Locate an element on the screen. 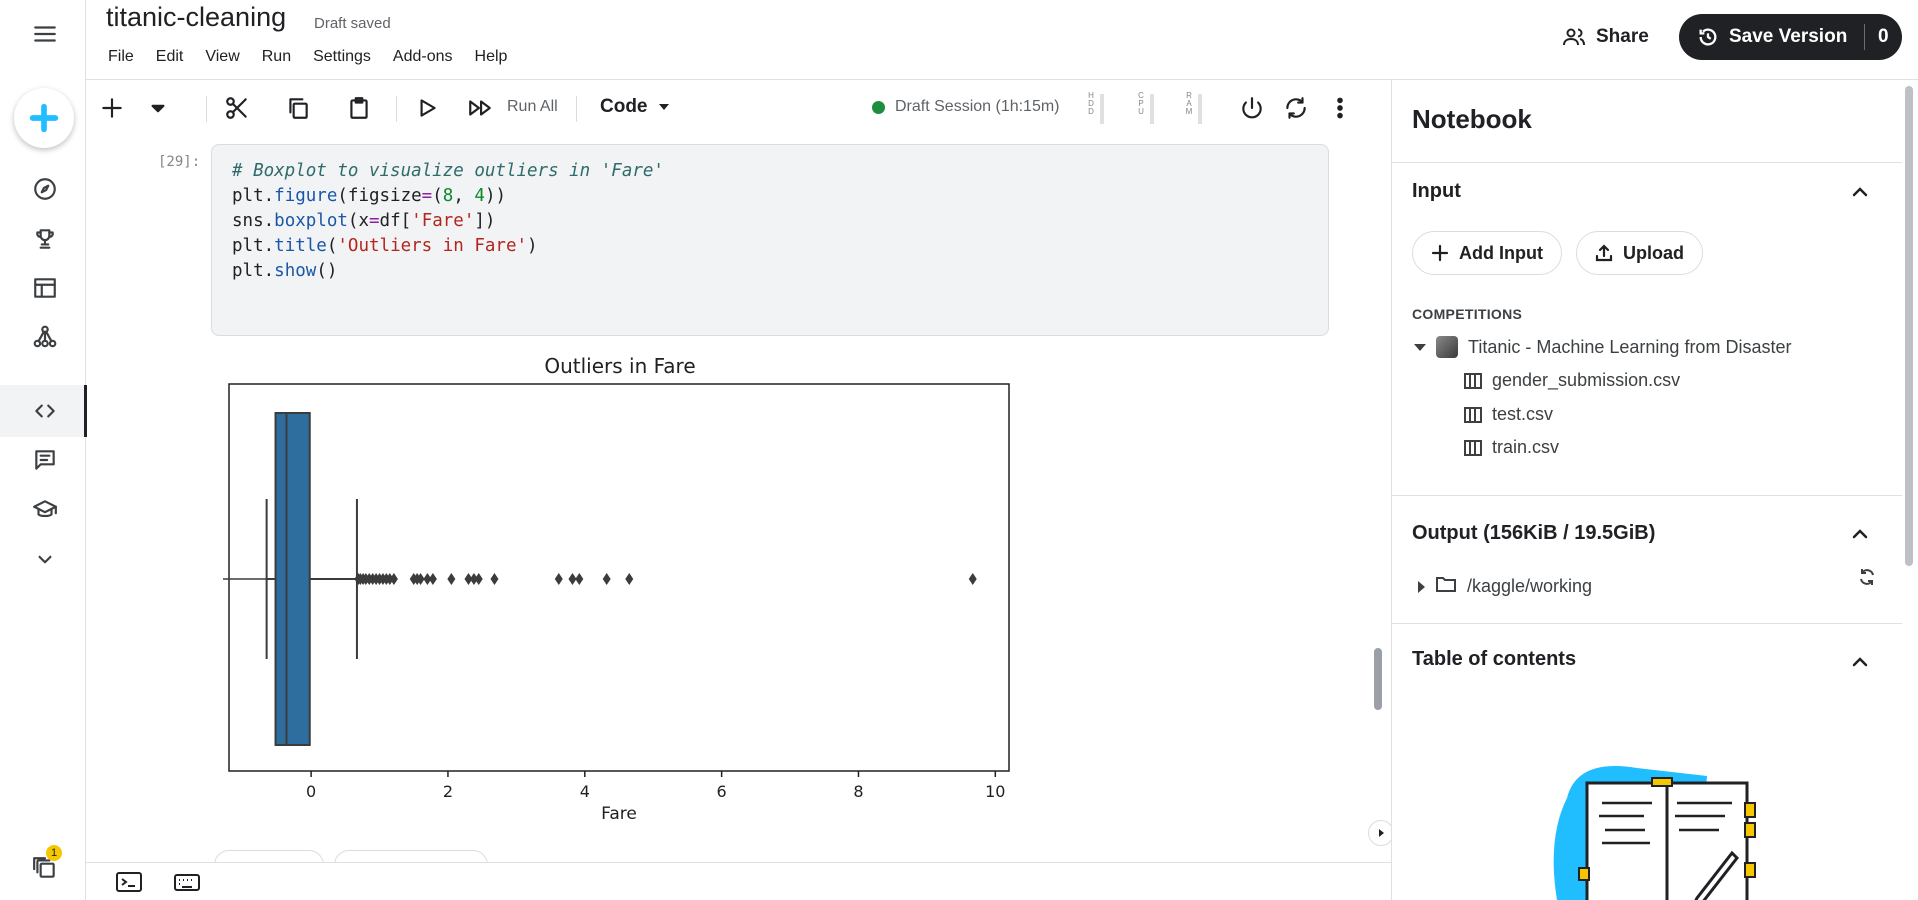  cell-type-select: Code is located at coordinates (635, 107).